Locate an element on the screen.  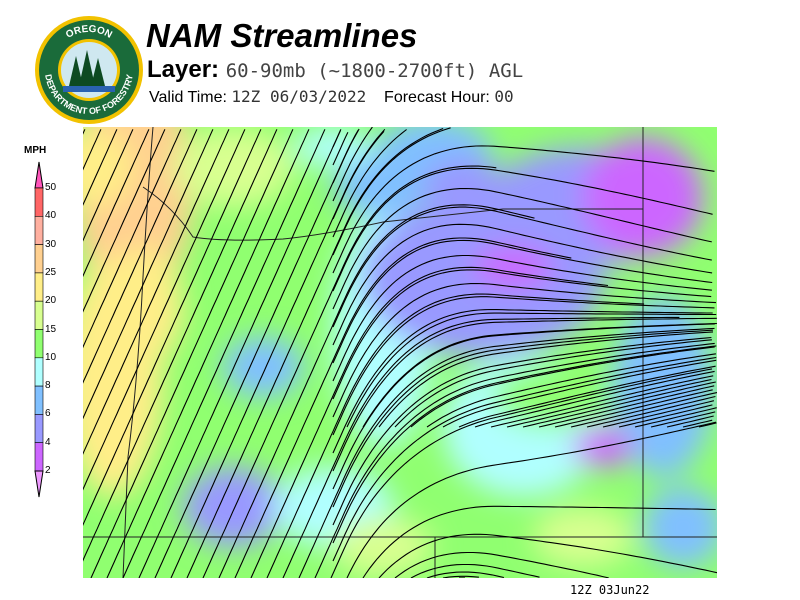
color-legend is located at coordinates (39, 329).